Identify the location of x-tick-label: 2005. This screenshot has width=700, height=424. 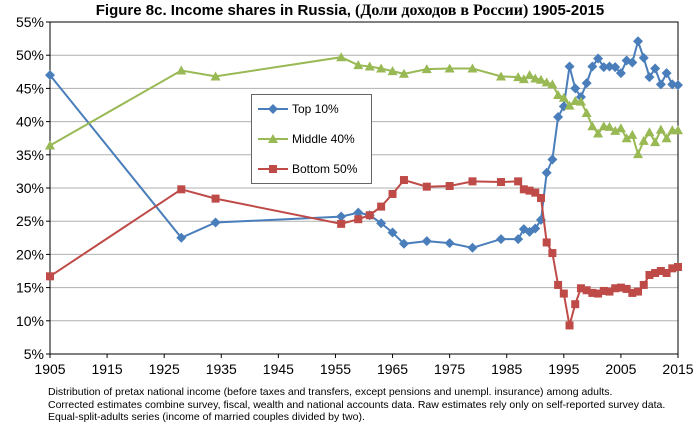
(620, 369).